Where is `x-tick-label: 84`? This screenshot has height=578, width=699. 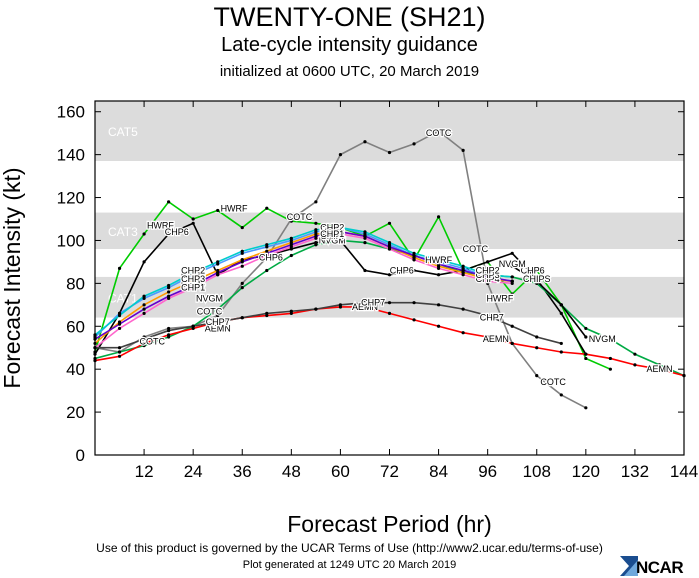 x-tick-label: 84 is located at coordinates (438, 471).